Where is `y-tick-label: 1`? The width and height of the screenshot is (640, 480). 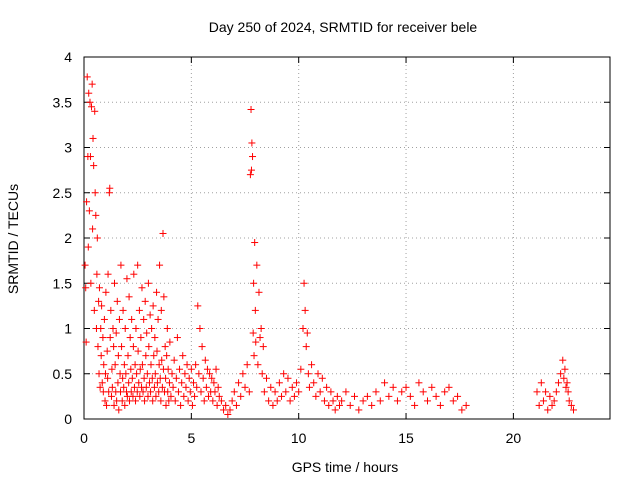
y-tick-label: 1 is located at coordinates (68, 329).